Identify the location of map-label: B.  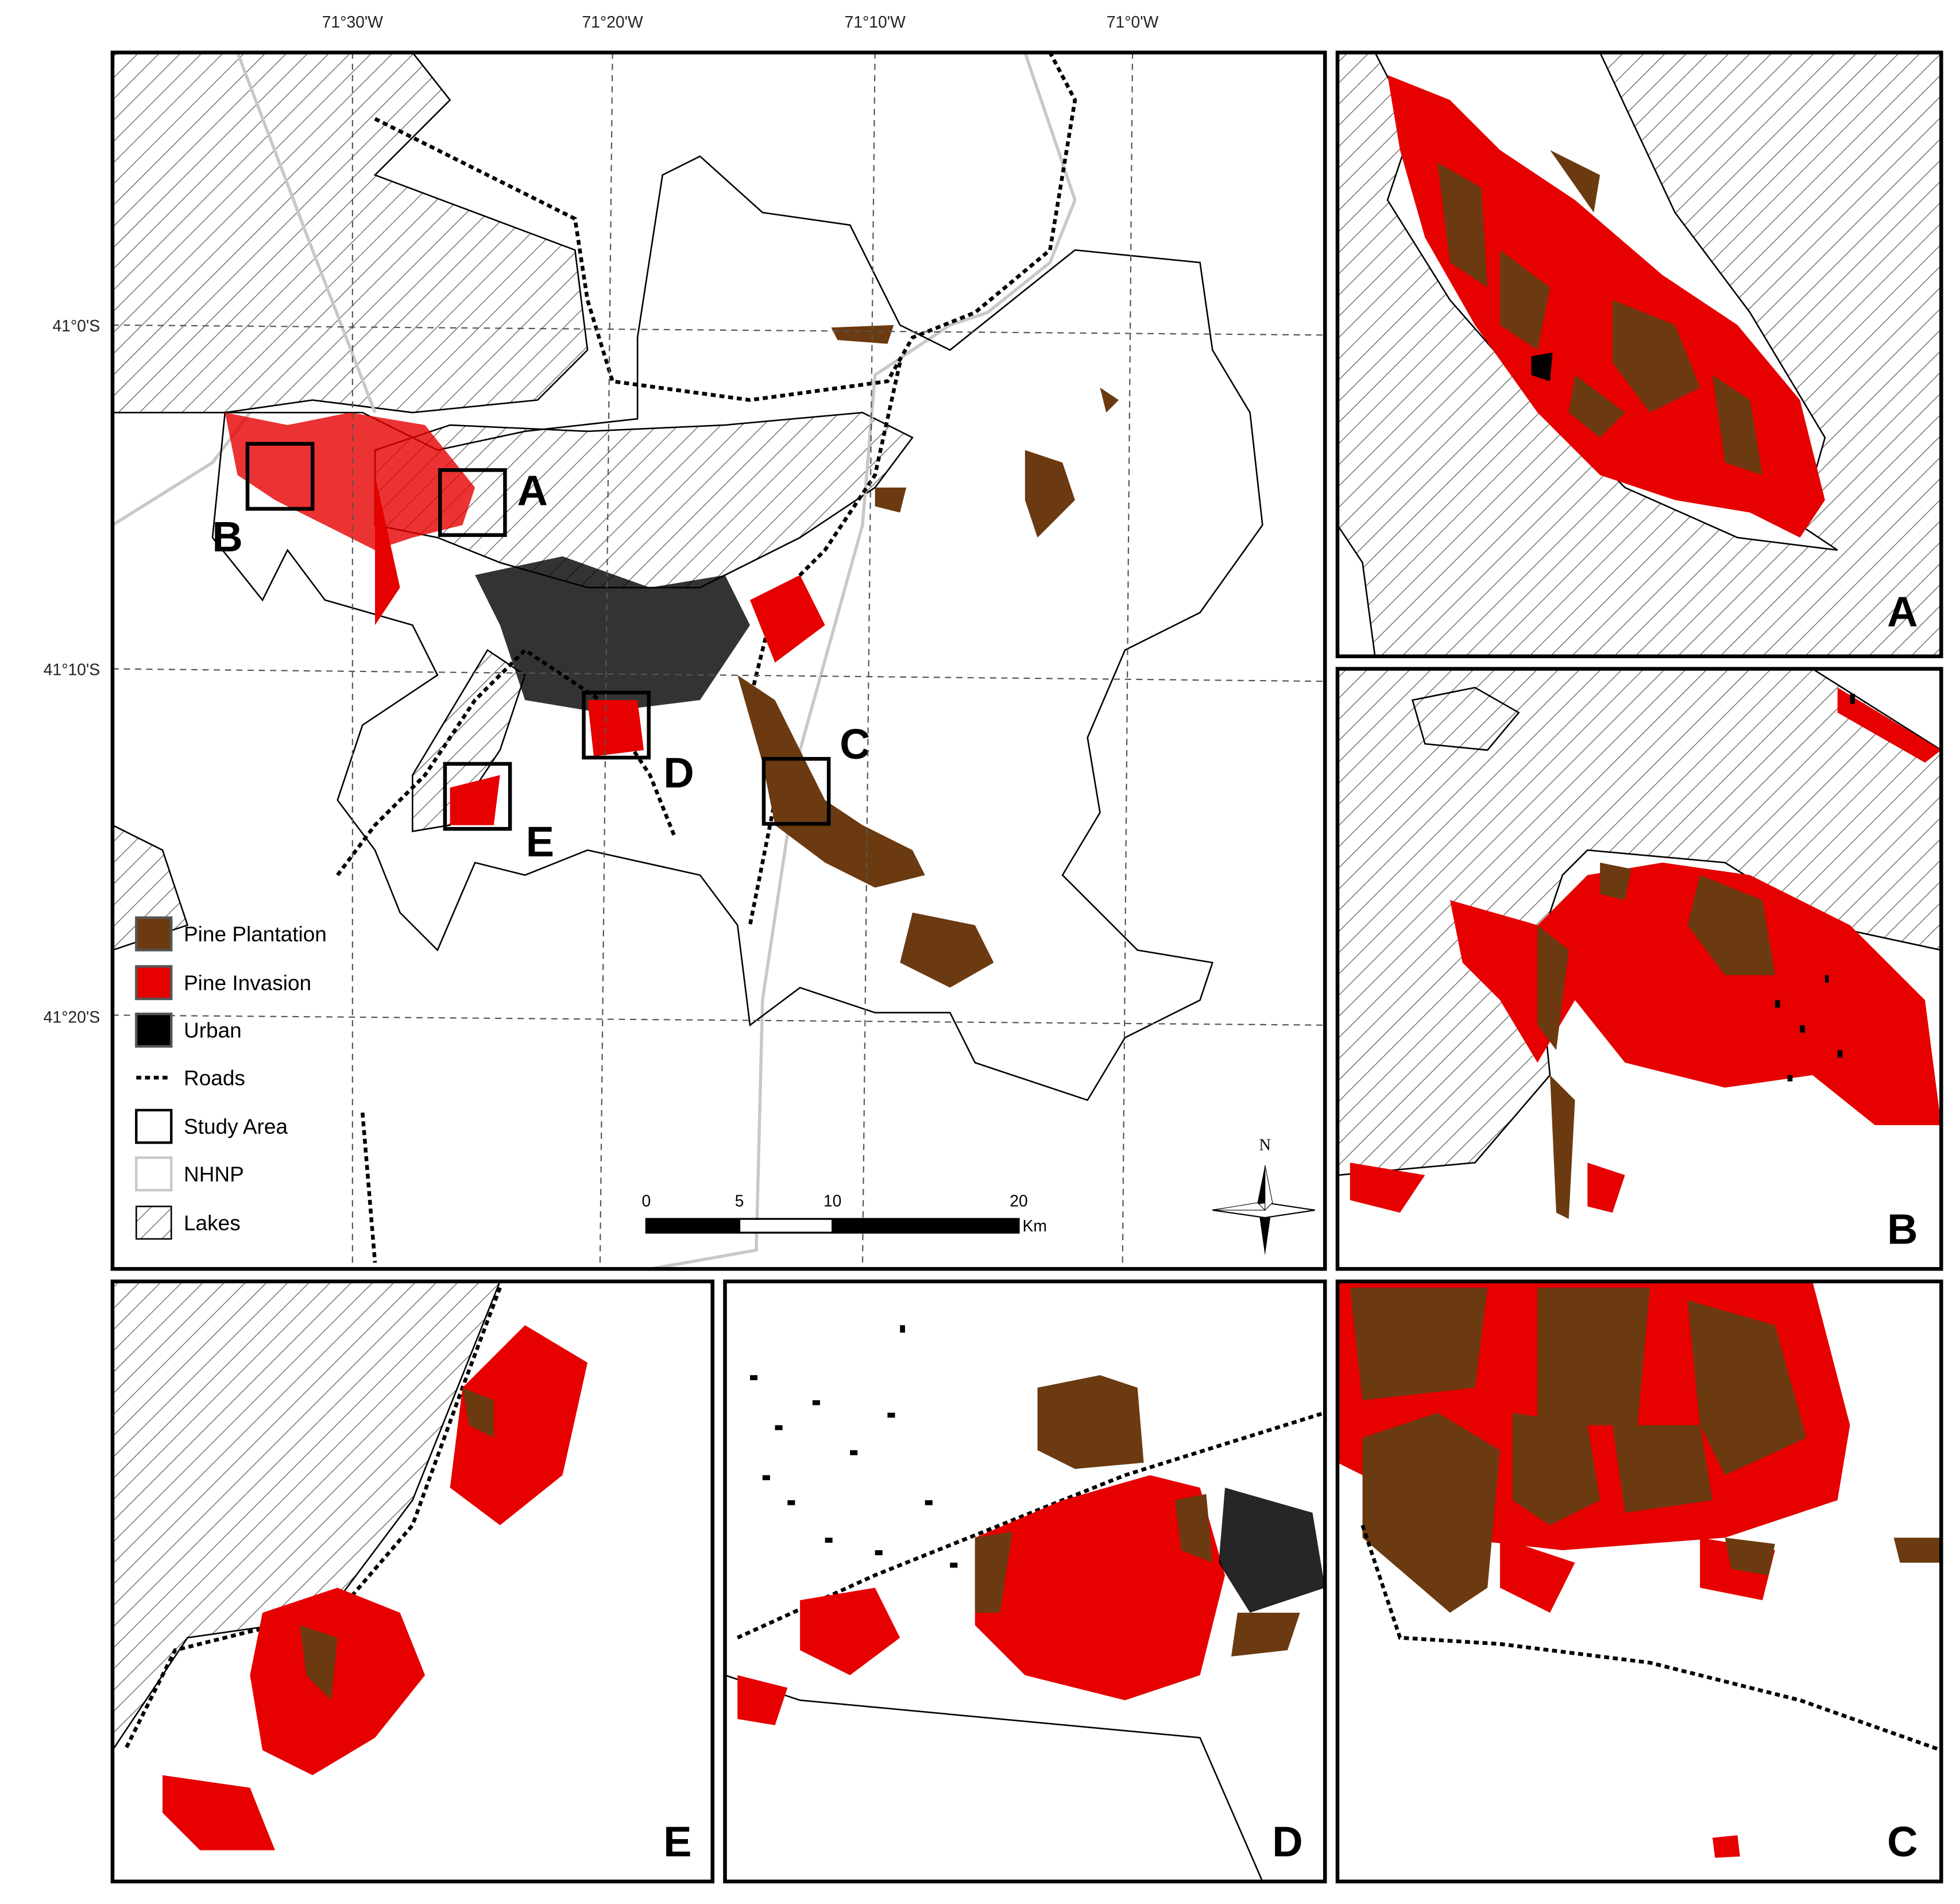
(227, 537).